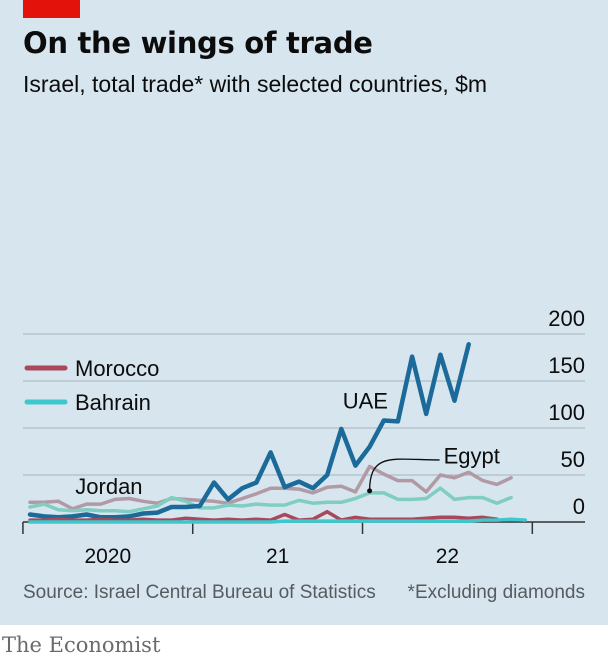  Describe the element at coordinates (365, 400) in the screenshot. I see `series-label-uae: UAE` at that location.